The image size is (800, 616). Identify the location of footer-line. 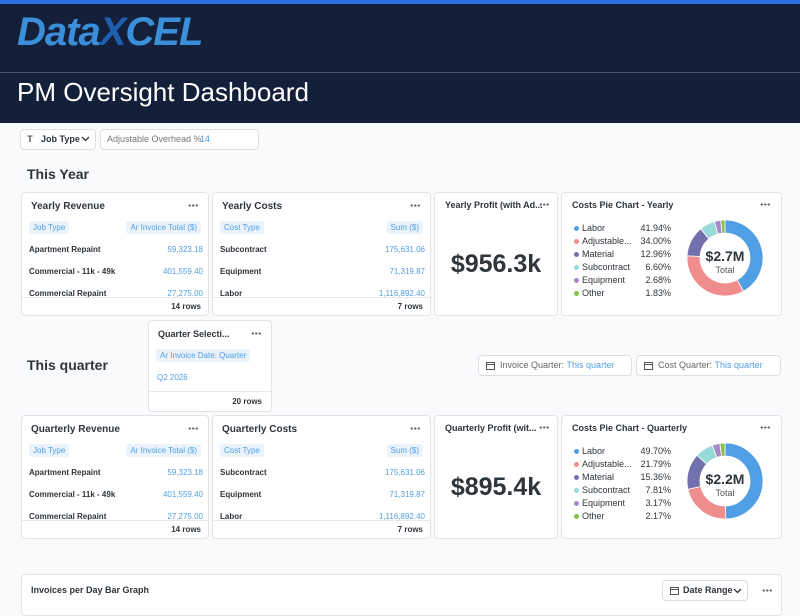
(210, 391).